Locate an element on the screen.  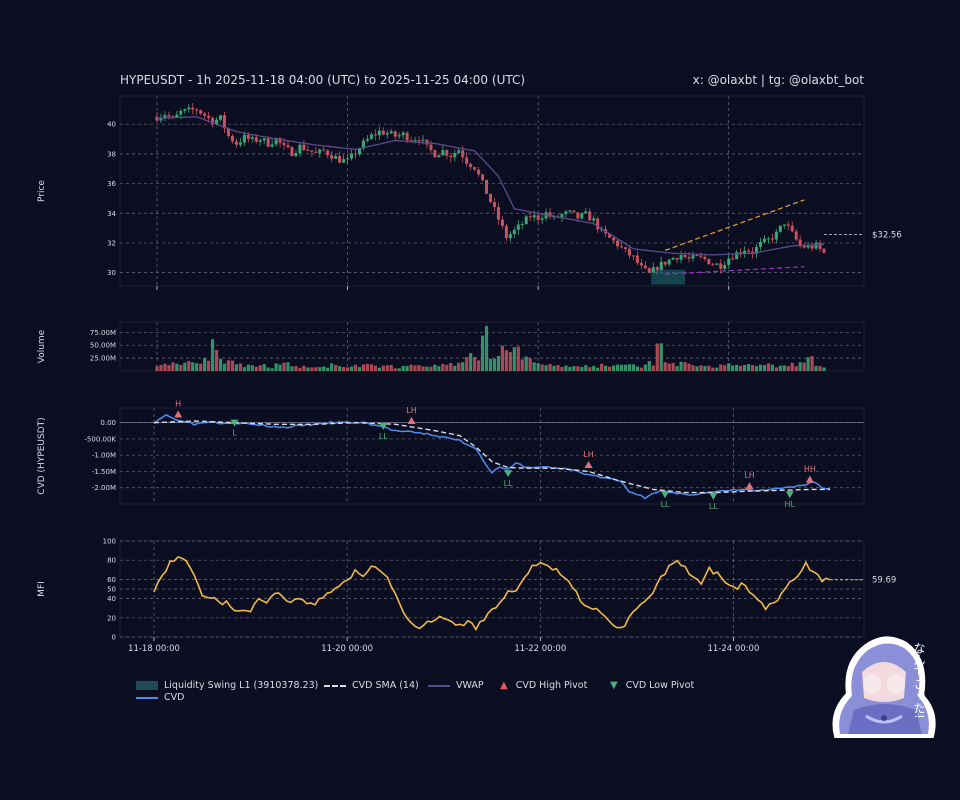
price-tick-label: 30 is located at coordinates (111, 273).